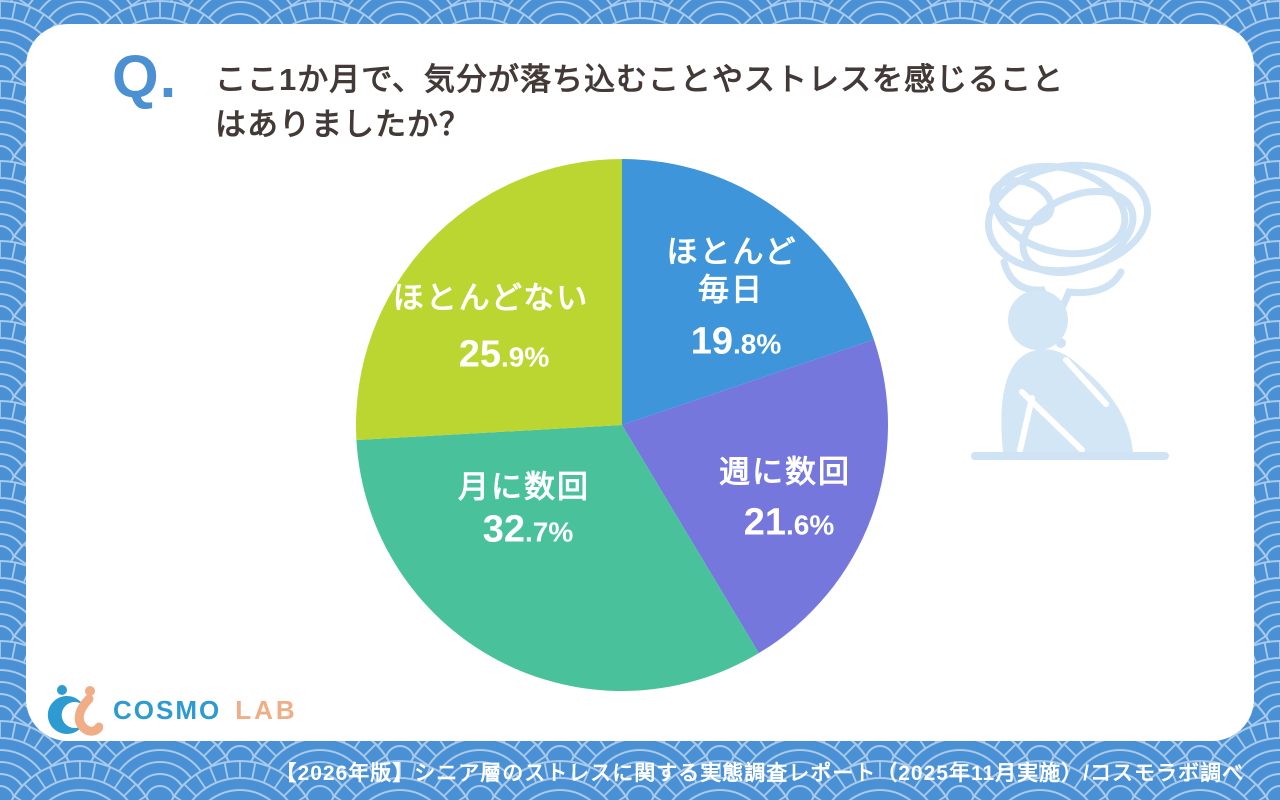 Image resolution: width=1280 pixels, height=800 pixels. I want to click on pie-slice-label-3: ほとんどない, so click(491, 298).